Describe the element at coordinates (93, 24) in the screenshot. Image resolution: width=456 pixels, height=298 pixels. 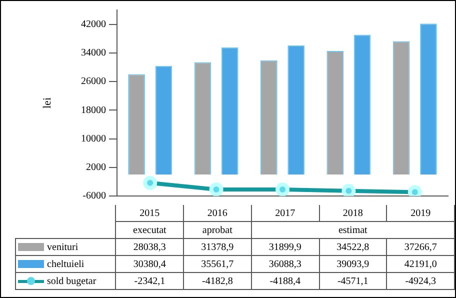
I see `y-tick-label: 42000` at that location.